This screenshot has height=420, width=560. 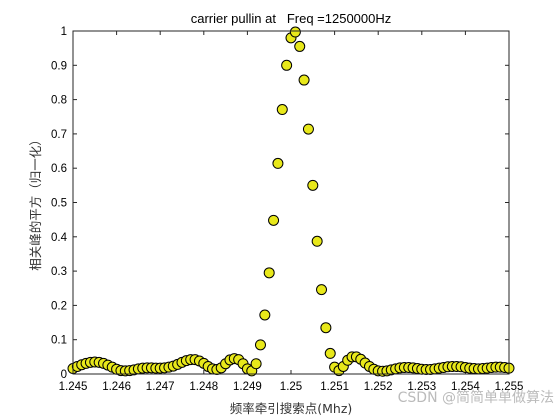 I want to click on y-tick-label-4: 0.4, so click(x=59, y=238).